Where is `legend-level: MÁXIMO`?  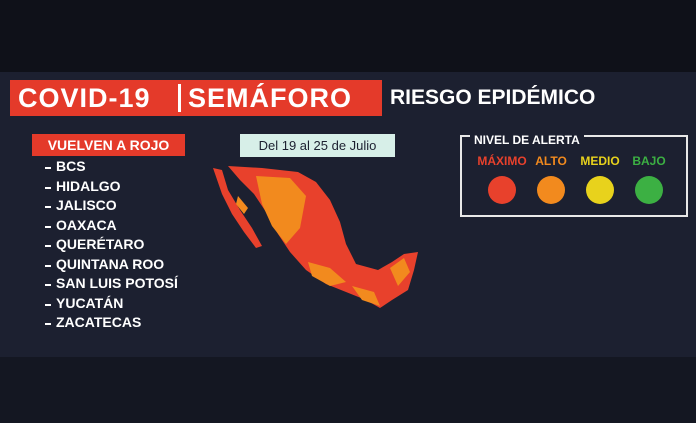 legend-level: MÁXIMO is located at coordinates (502, 161).